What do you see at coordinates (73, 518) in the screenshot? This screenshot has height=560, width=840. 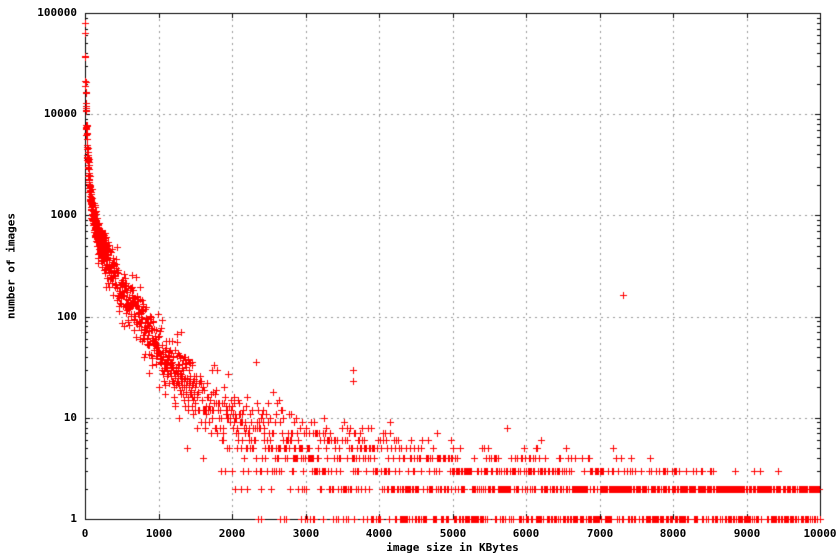 I see `y-tick-label-1: 1` at bounding box center [73, 518].